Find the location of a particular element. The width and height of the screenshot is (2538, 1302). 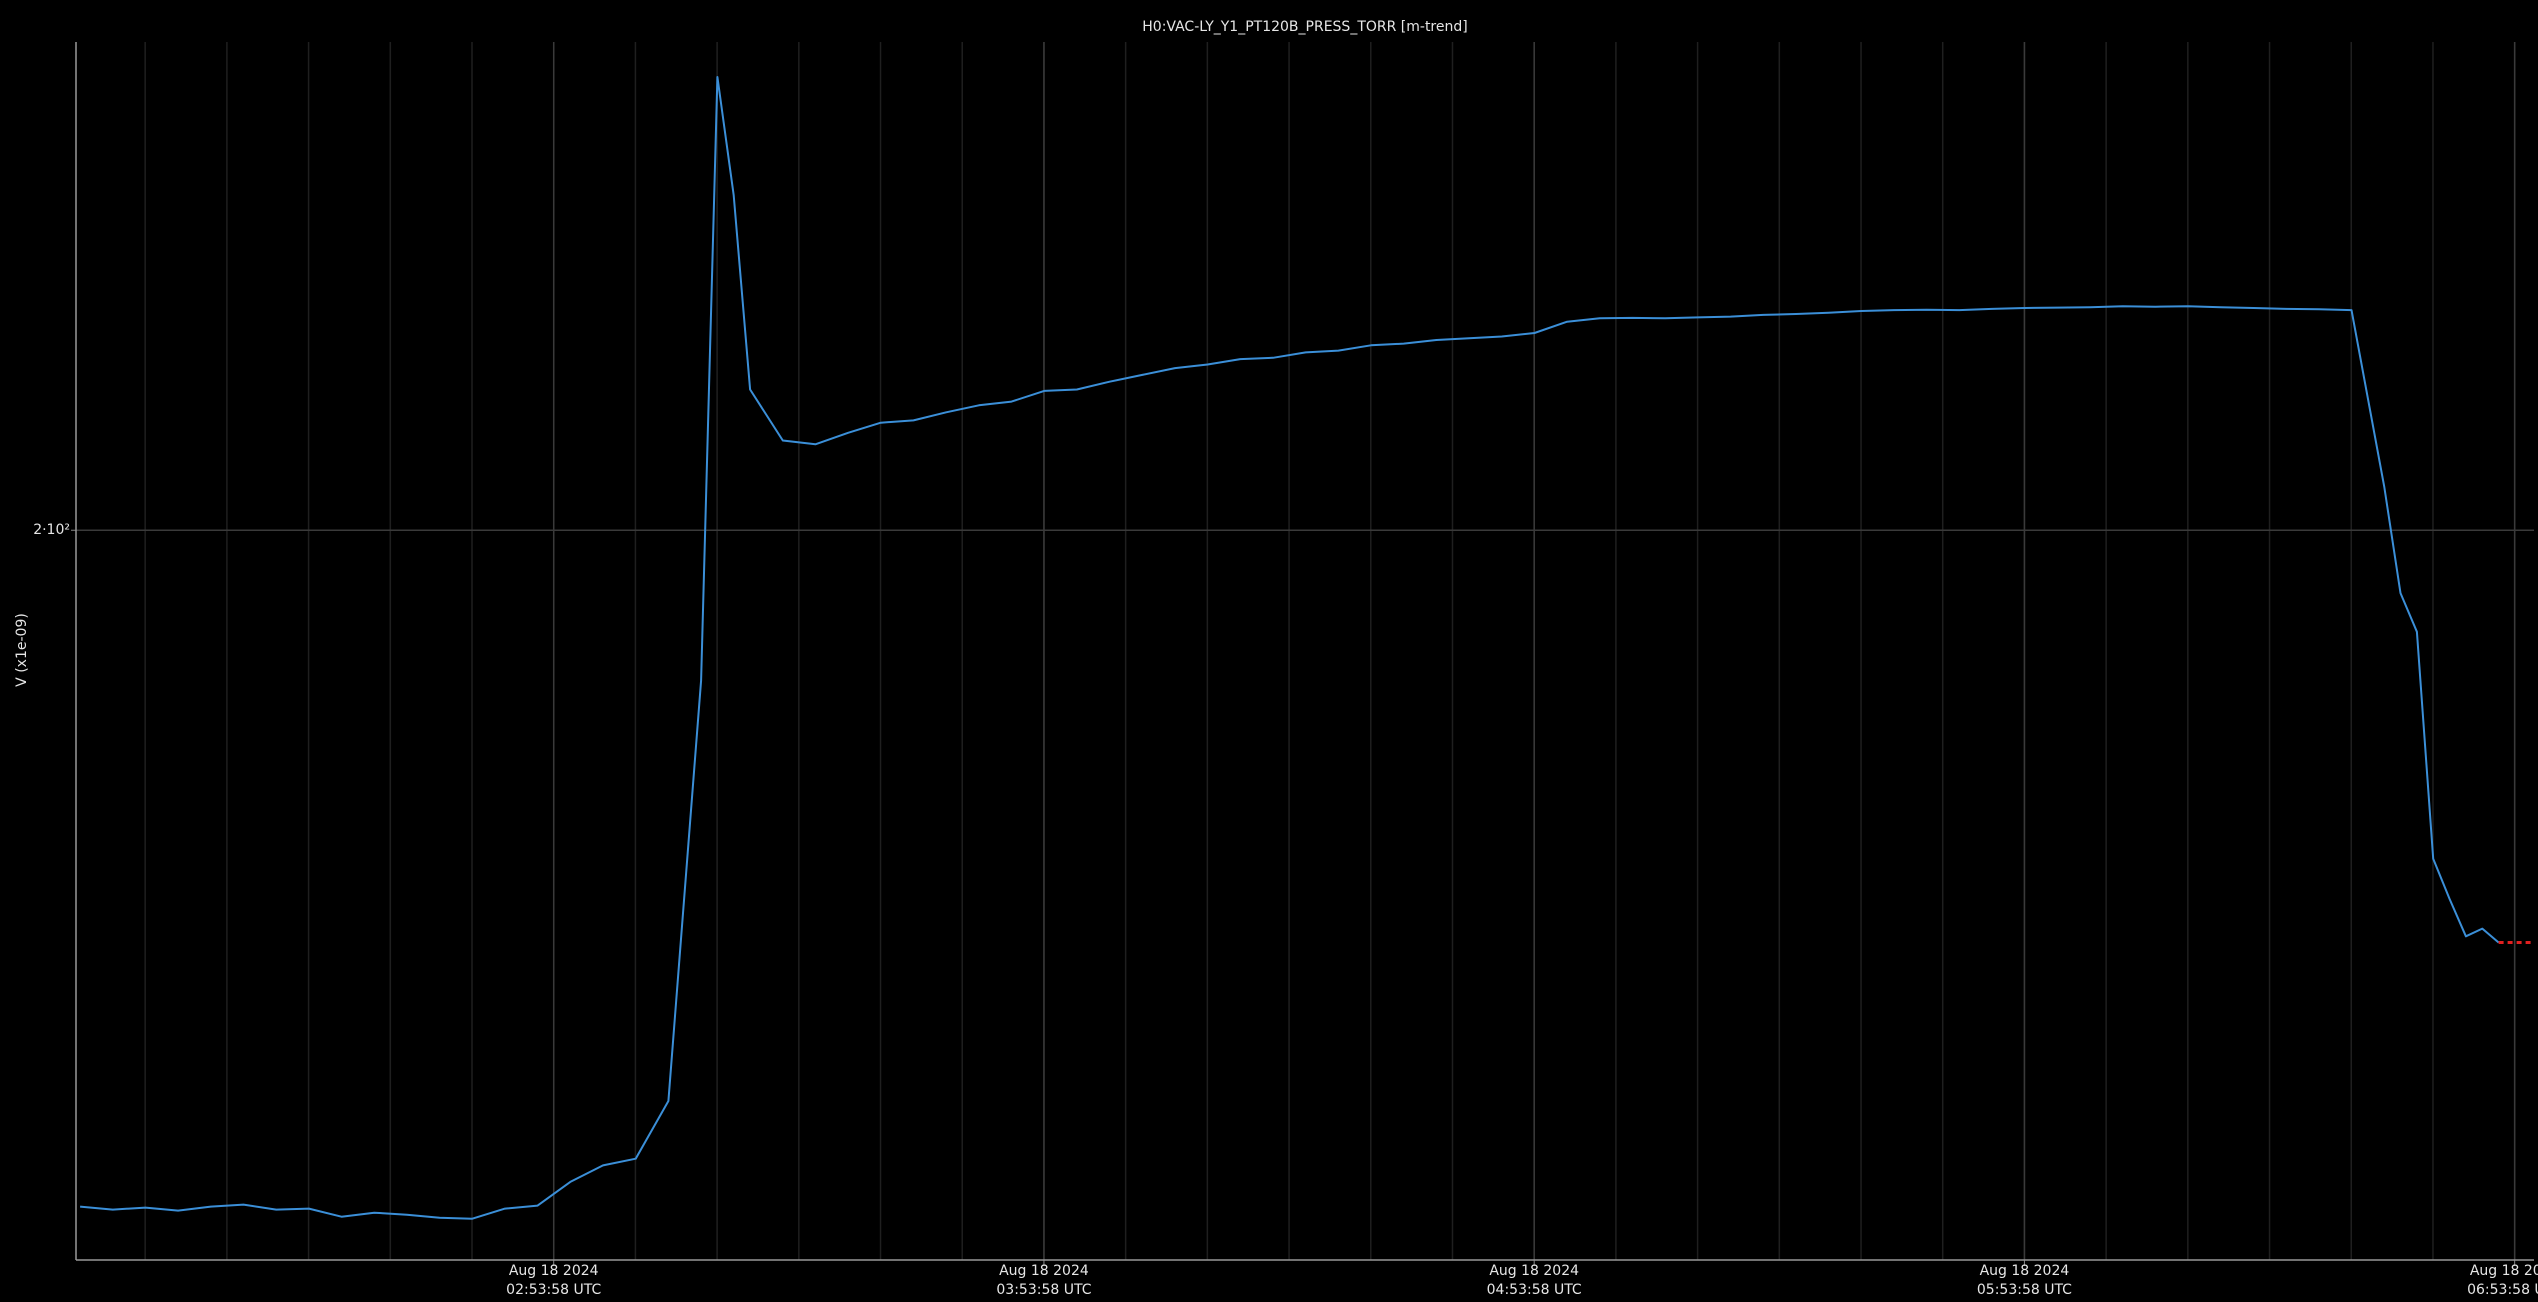

x-tick-label: 04:53:58 UTC is located at coordinates (1534, 1290).